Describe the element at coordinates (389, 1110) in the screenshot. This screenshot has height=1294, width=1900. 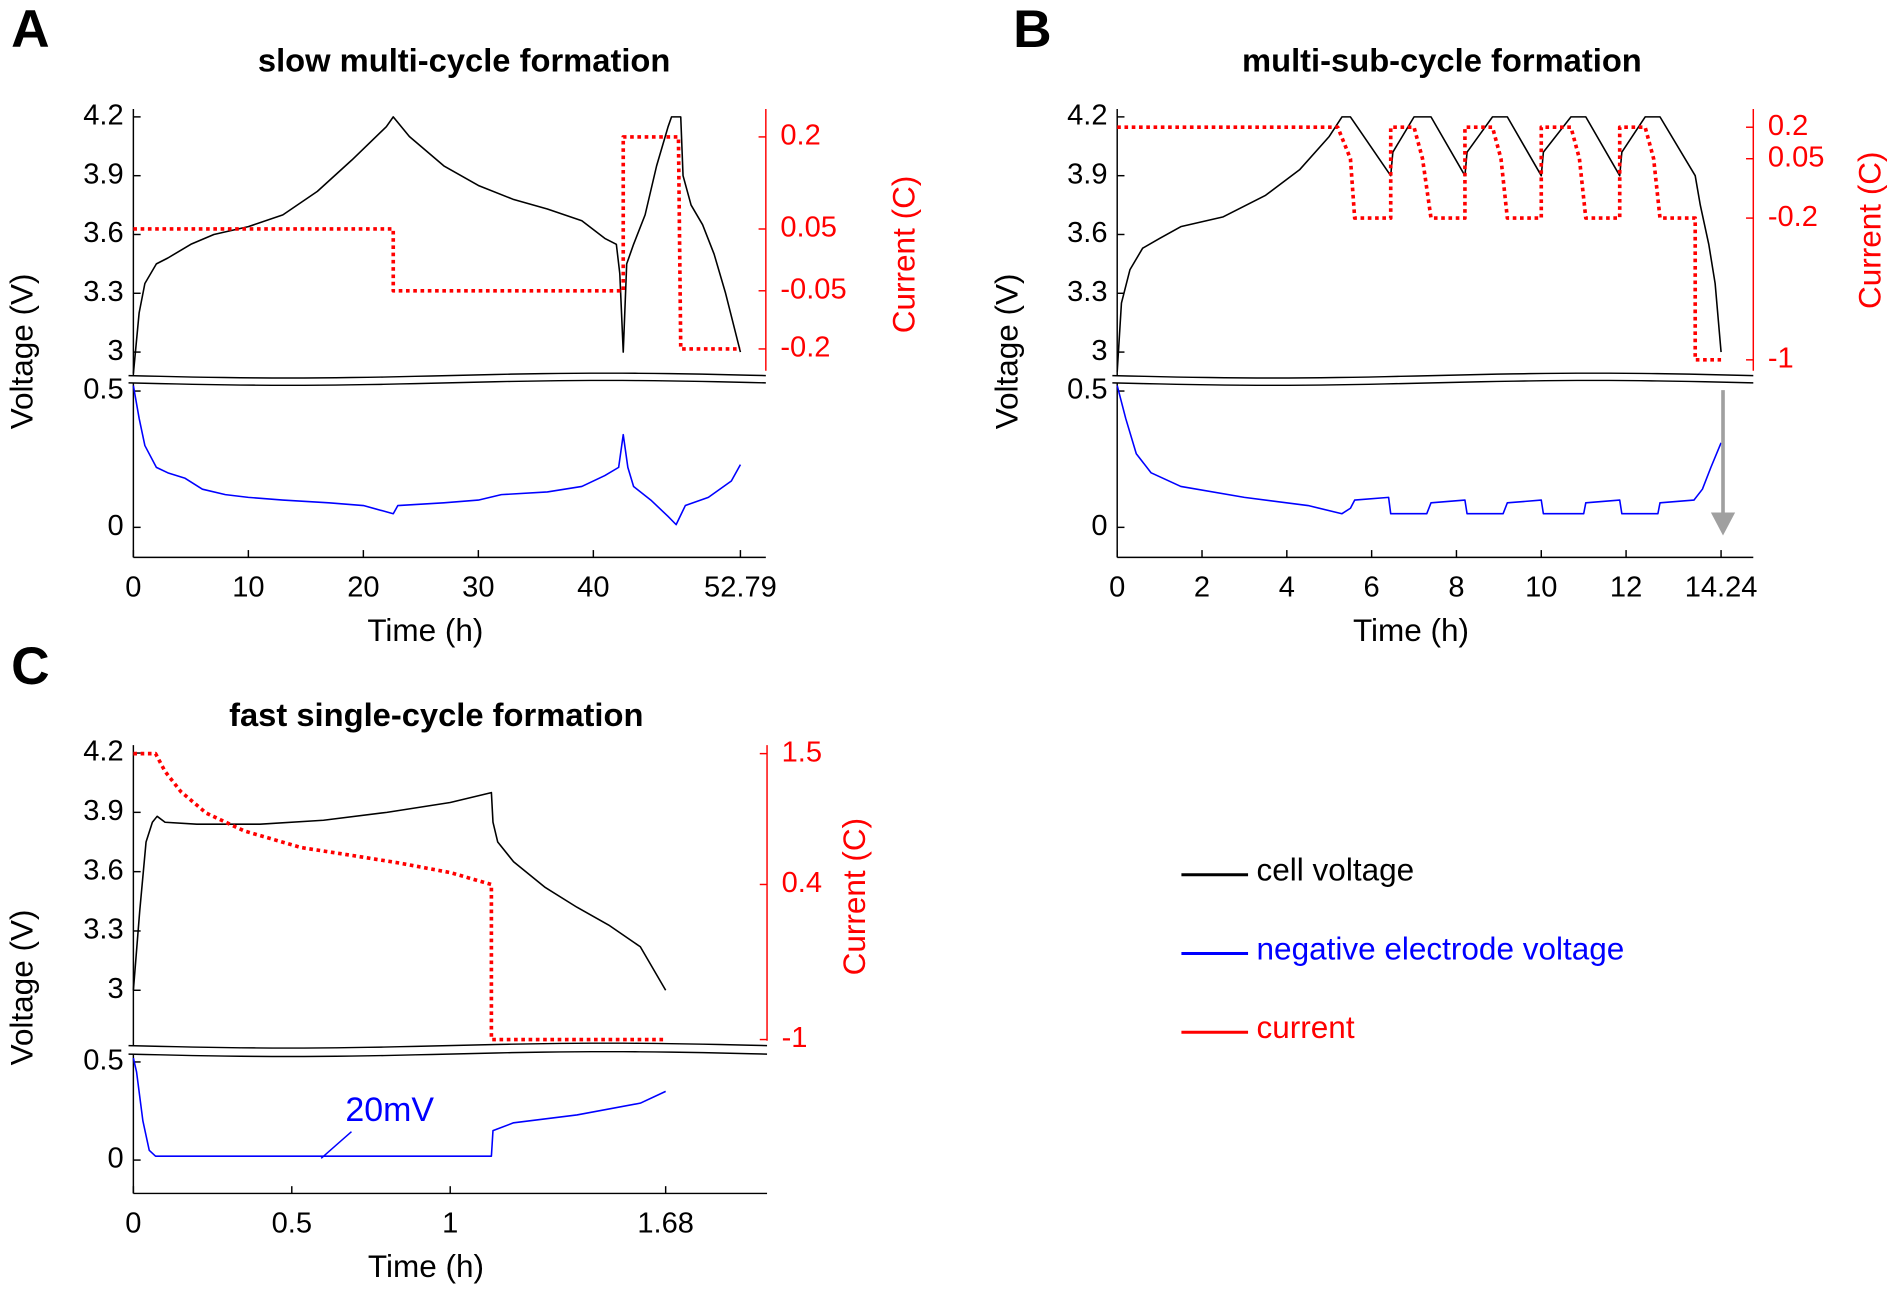
I see `annotation: 20mV` at that location.